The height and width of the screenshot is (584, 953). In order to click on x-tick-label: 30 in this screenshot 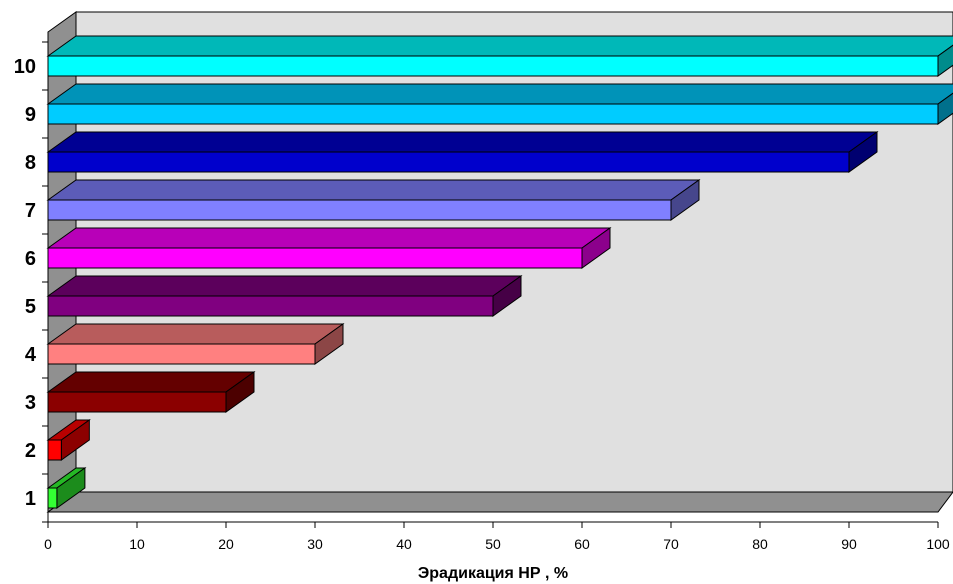, I will do `click(315, 544)`.